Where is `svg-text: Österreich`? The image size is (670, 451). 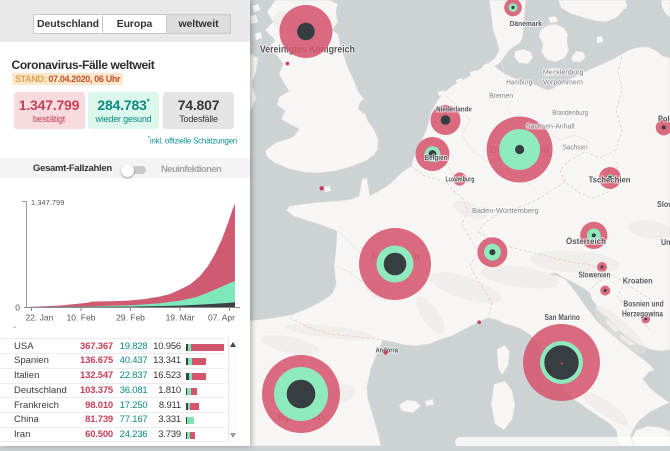
svg-text: Österreich is located at coordinates (586, 241).